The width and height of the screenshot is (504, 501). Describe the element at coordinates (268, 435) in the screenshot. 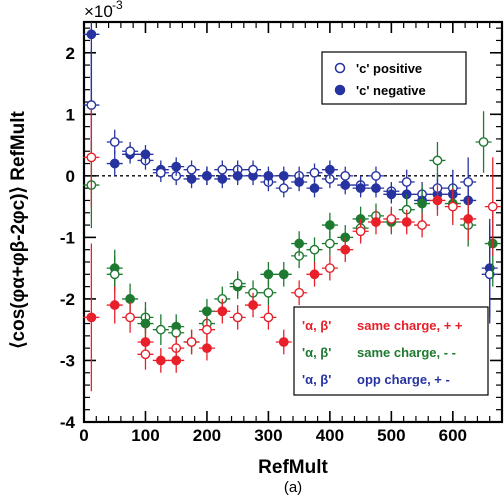

I see `x-tick-label: 300` at that location.